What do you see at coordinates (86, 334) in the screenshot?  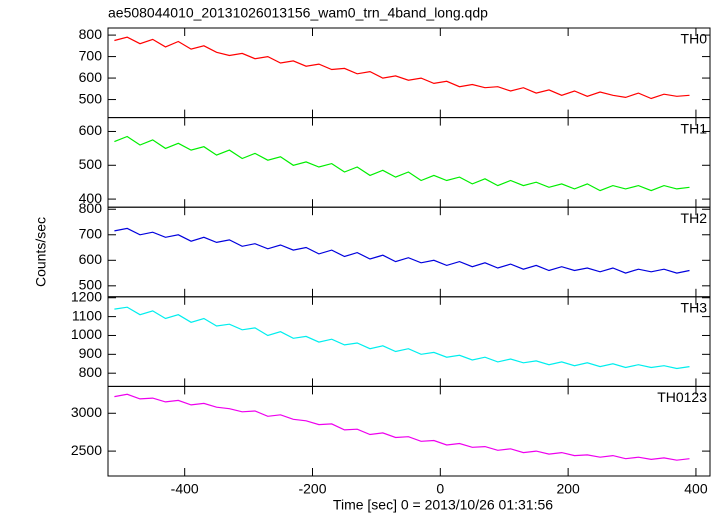 I see `y-tick-label: 1000` at bounding box center [86, 334].